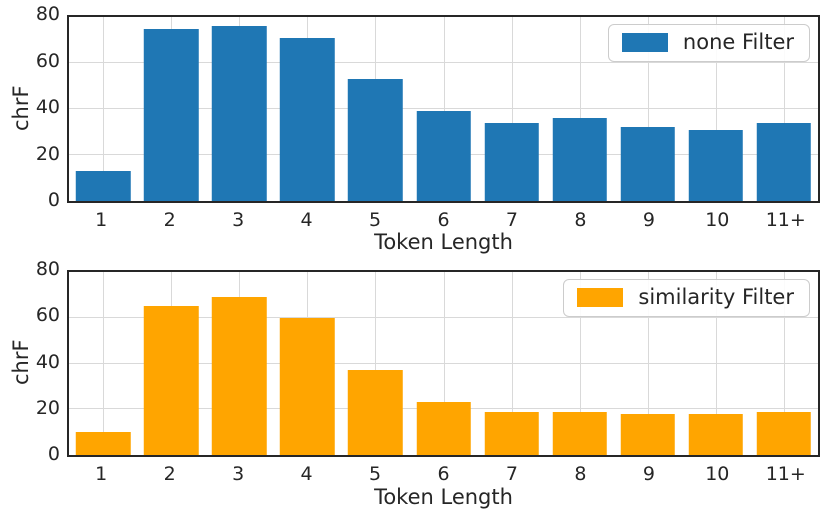 Image resolution: width=830 pixels, height=519 pixels. I want to click on legend-label: none Filter, so click(738, 42).